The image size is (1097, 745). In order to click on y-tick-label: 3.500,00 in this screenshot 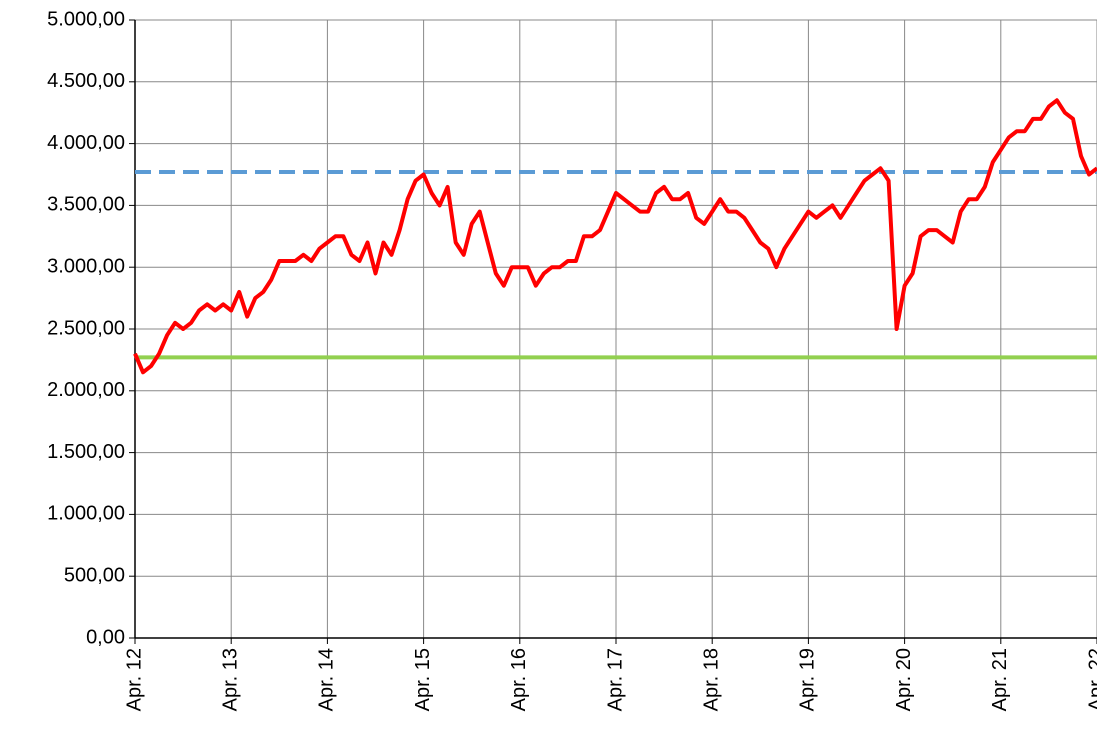, I will do `click(86, 205)`.